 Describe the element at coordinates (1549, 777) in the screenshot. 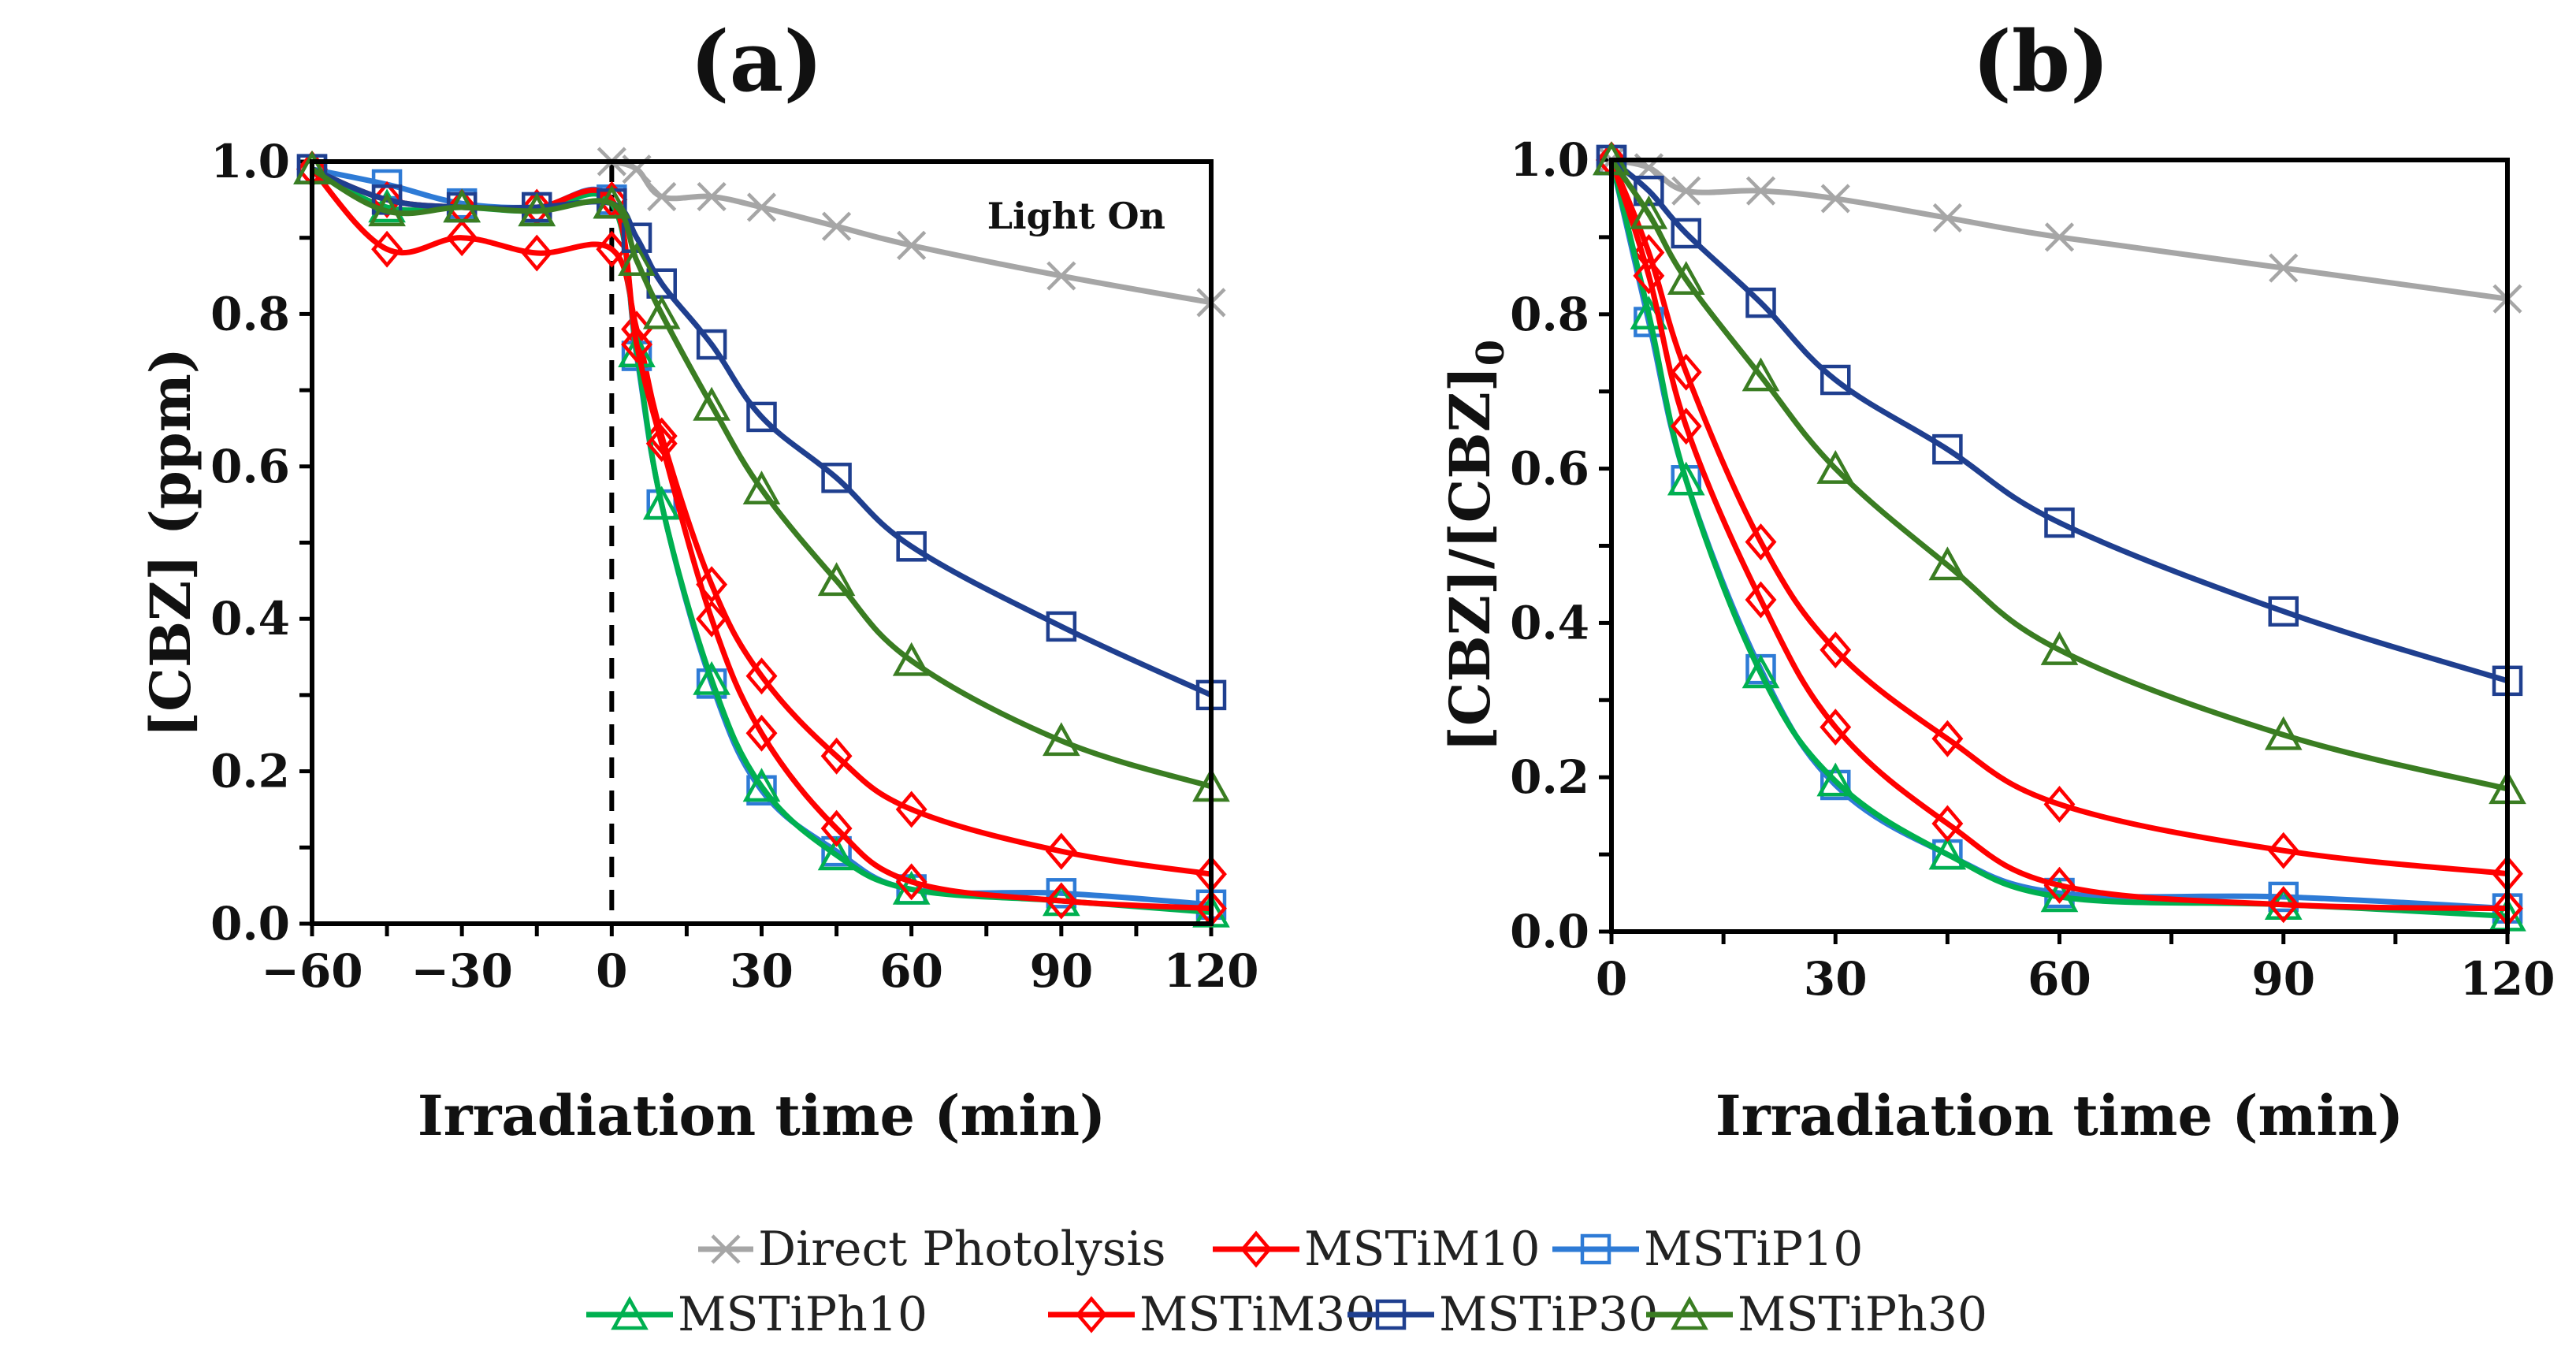

I see `y-tick-label: 0.2` at that location.